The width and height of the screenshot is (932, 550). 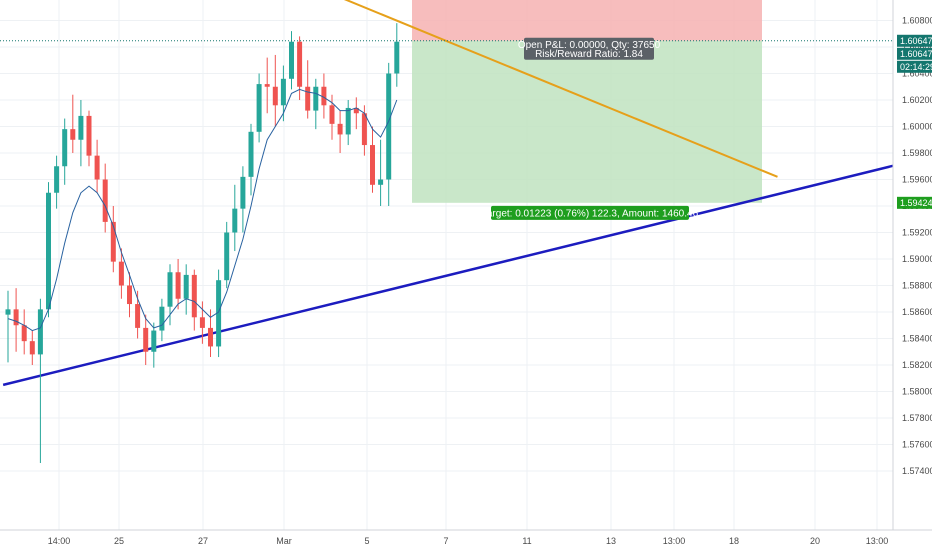 What do you see at coordinates (917, 153) in the screenshot?
I see `price-tick-label: 1.59800` at bounding box center [917, 153].